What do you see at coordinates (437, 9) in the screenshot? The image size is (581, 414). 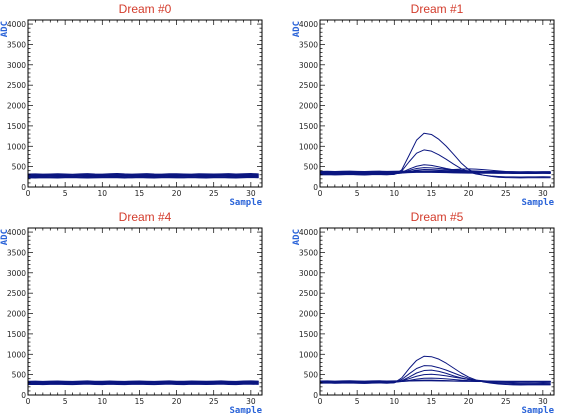 I see `chart-title: Dream #1` at bounding box center [437, 9].